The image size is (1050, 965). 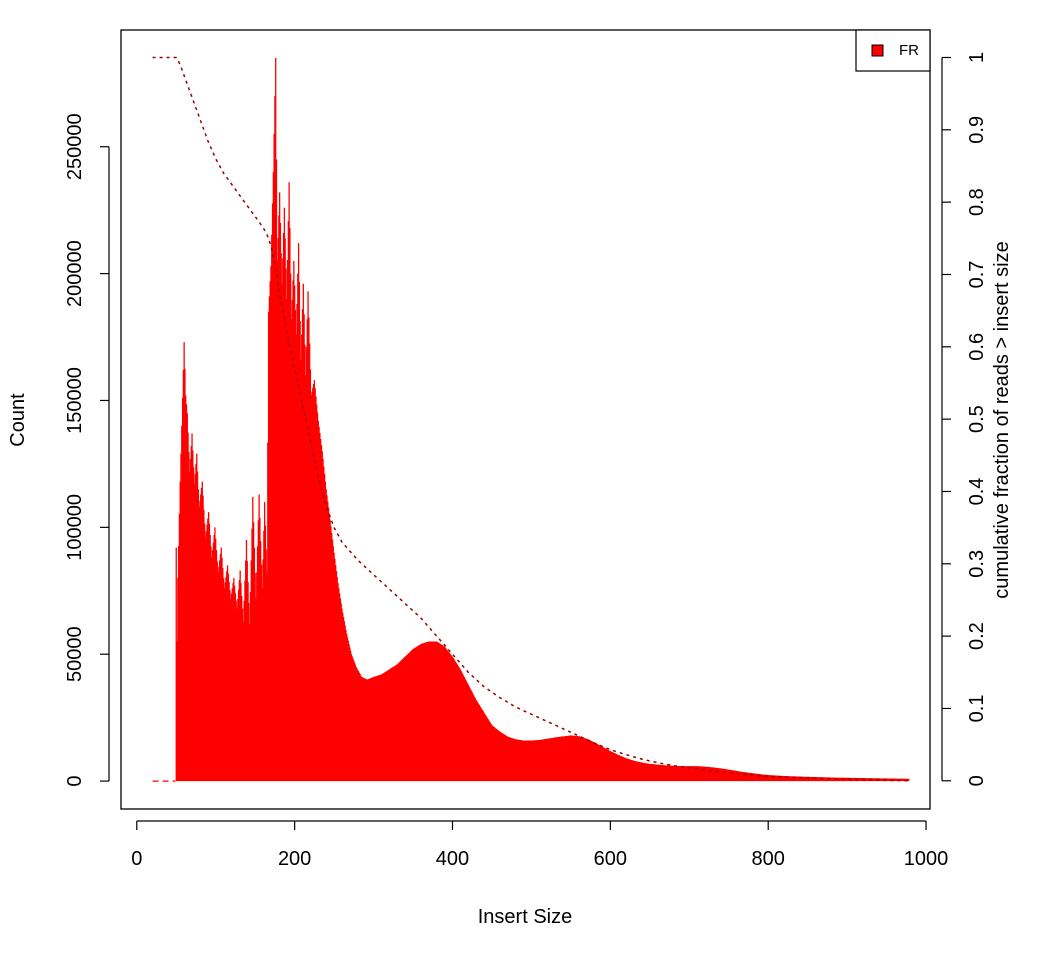 I want to click on y2-tick-label: 0.2, so click(x=977, y=636).